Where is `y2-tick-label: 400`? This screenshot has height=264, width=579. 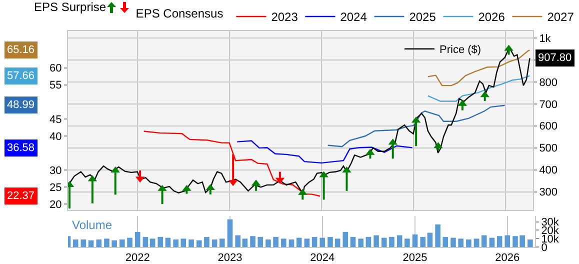
y2-tick-label: 400 is located at coordinates (548, 170).